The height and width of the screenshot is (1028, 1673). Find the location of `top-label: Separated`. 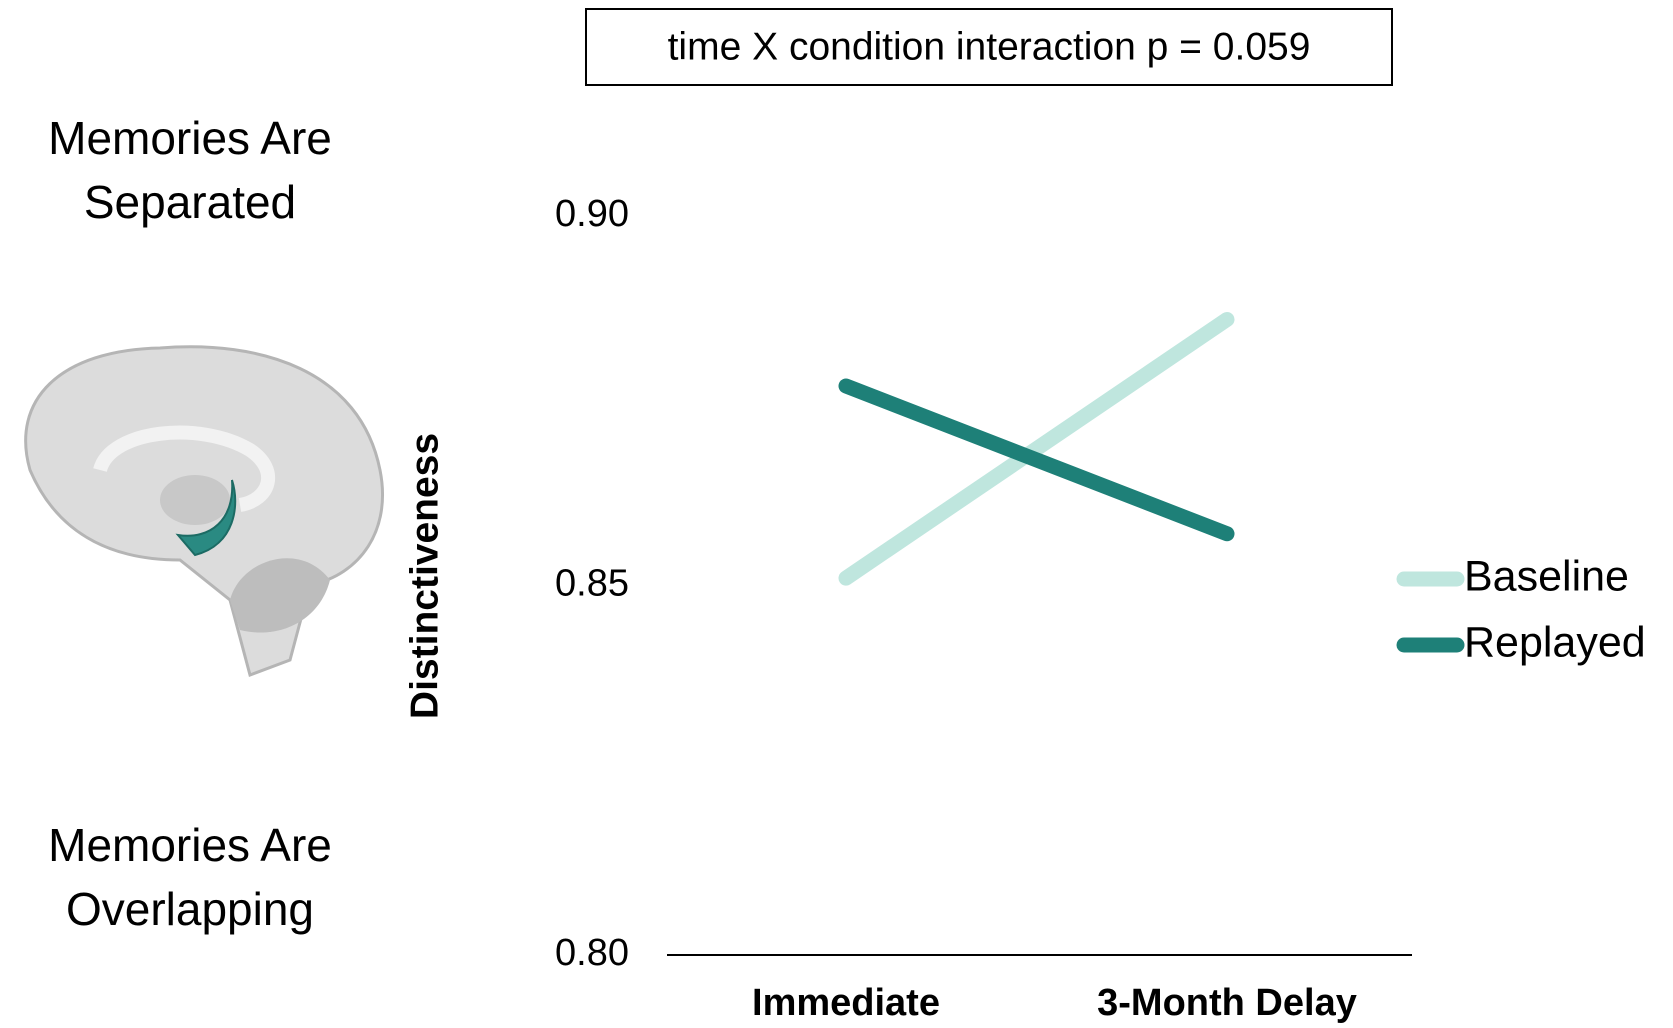

top-label: Separated is located at coordinates (190, 202).